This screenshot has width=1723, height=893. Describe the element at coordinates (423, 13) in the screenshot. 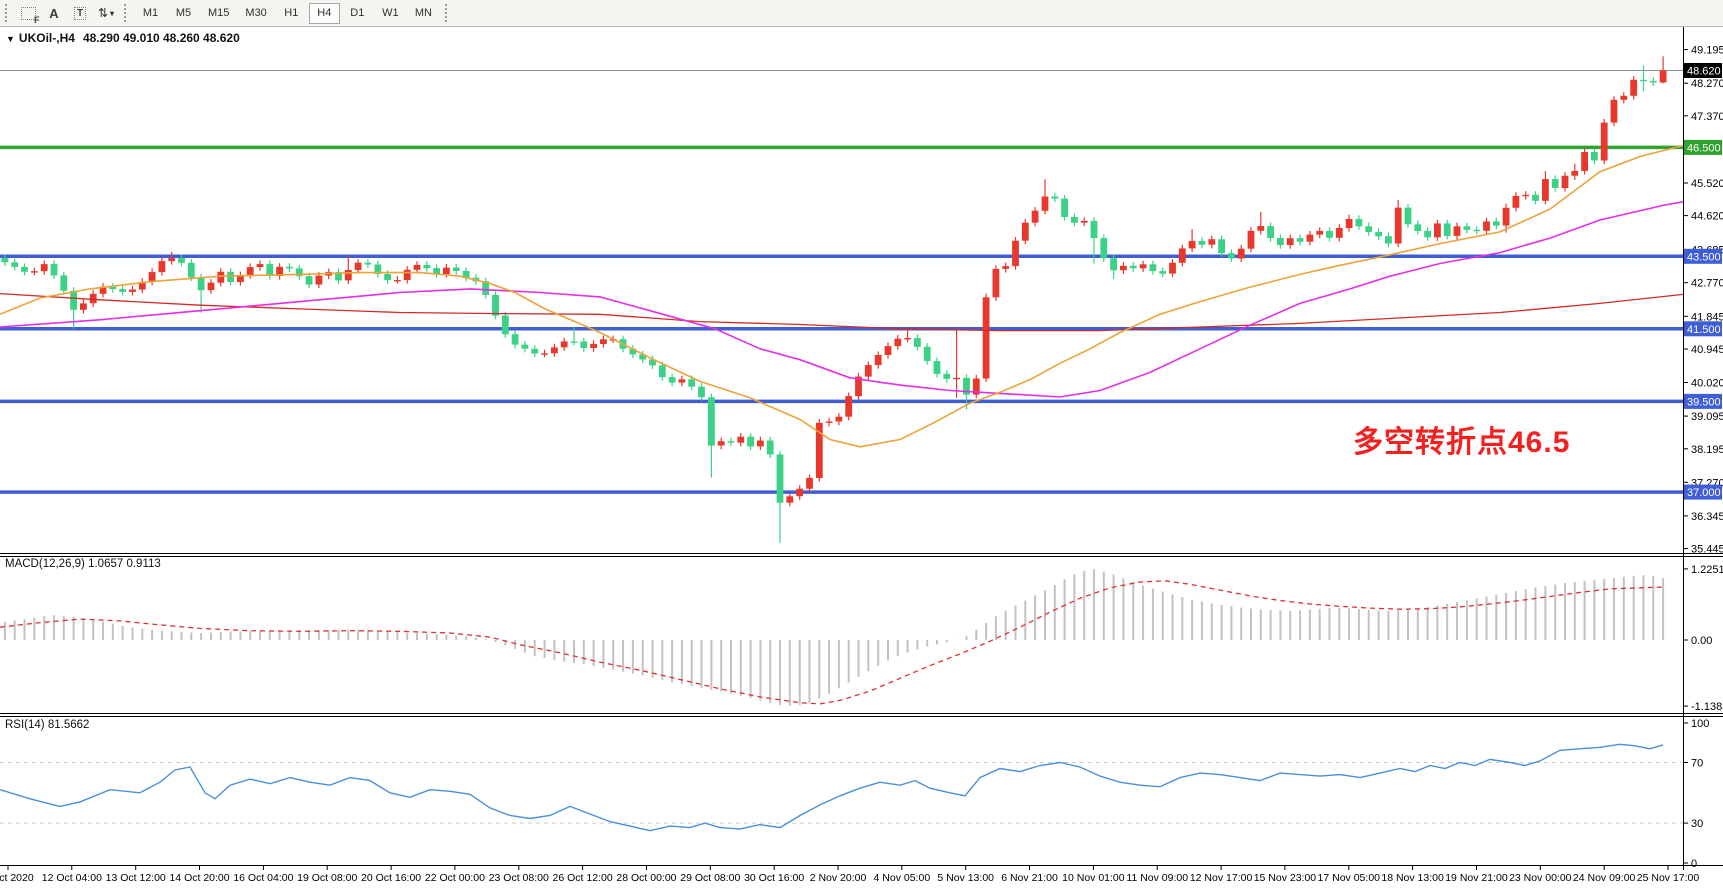

I see `timeframe-button-mn: MN` at that location.